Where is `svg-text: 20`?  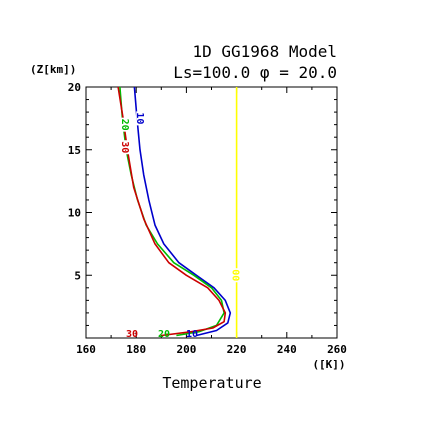 svg-text: 20 is located at coordinates (124, 125).